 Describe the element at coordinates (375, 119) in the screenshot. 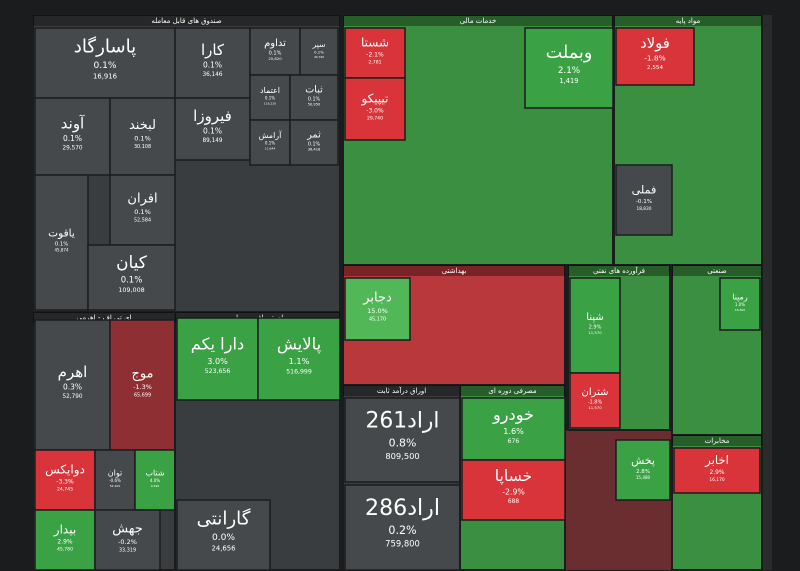

I see `tile-value: 29,740` at that location.